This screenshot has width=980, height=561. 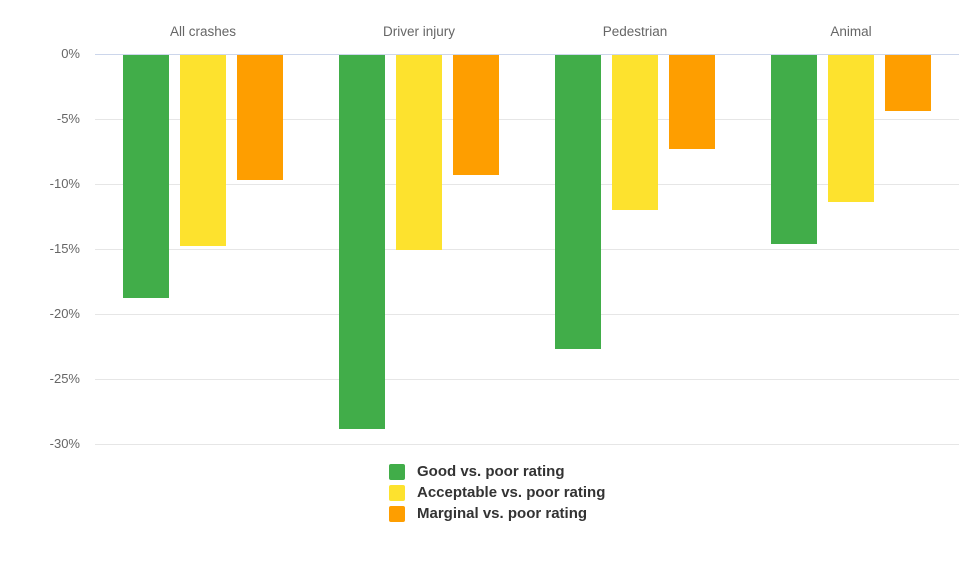 I want to click on y-axis-tick-label: -15%, so click(x=64, y=248).